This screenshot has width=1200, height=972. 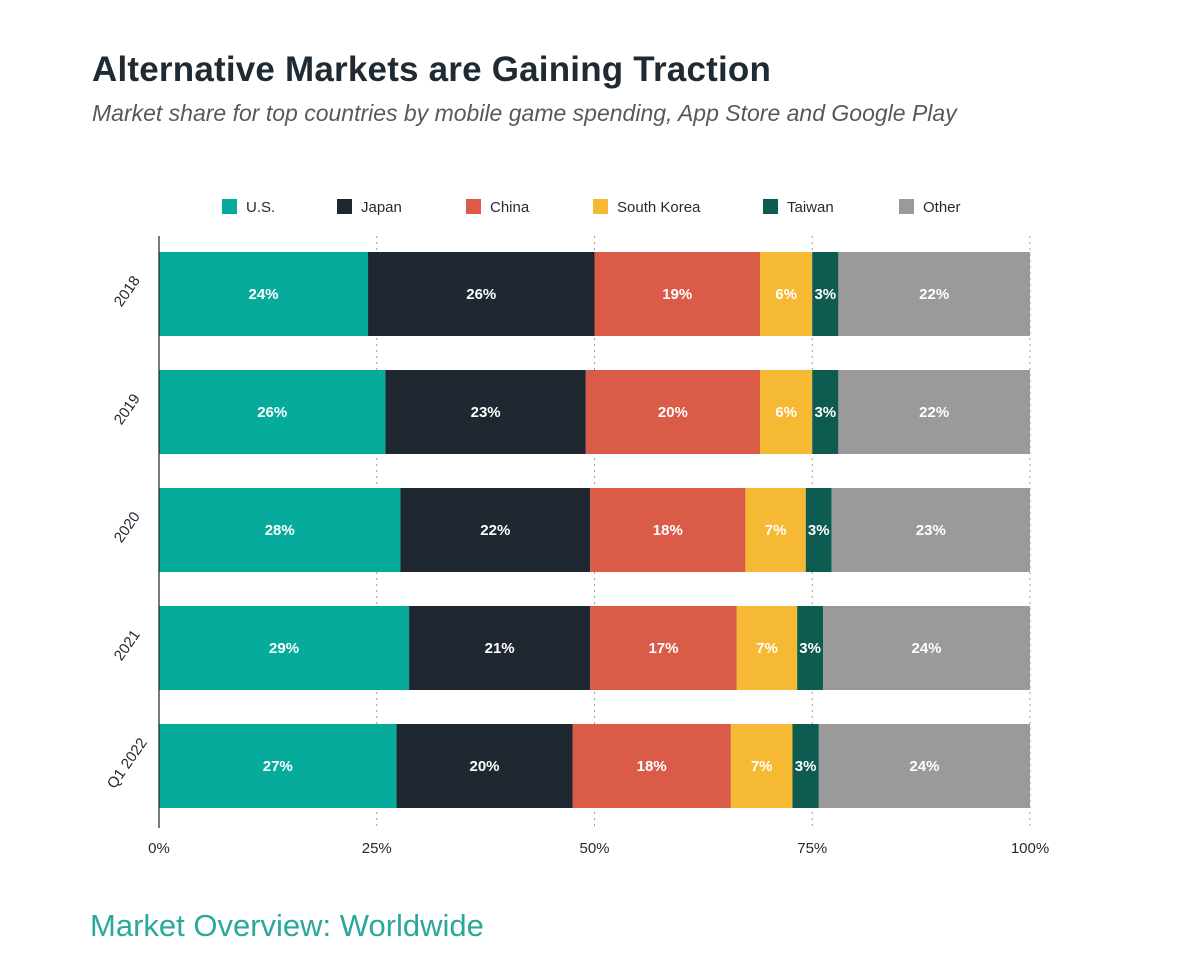 I want to click on data-label: 21%, so click(x=500, y=648).